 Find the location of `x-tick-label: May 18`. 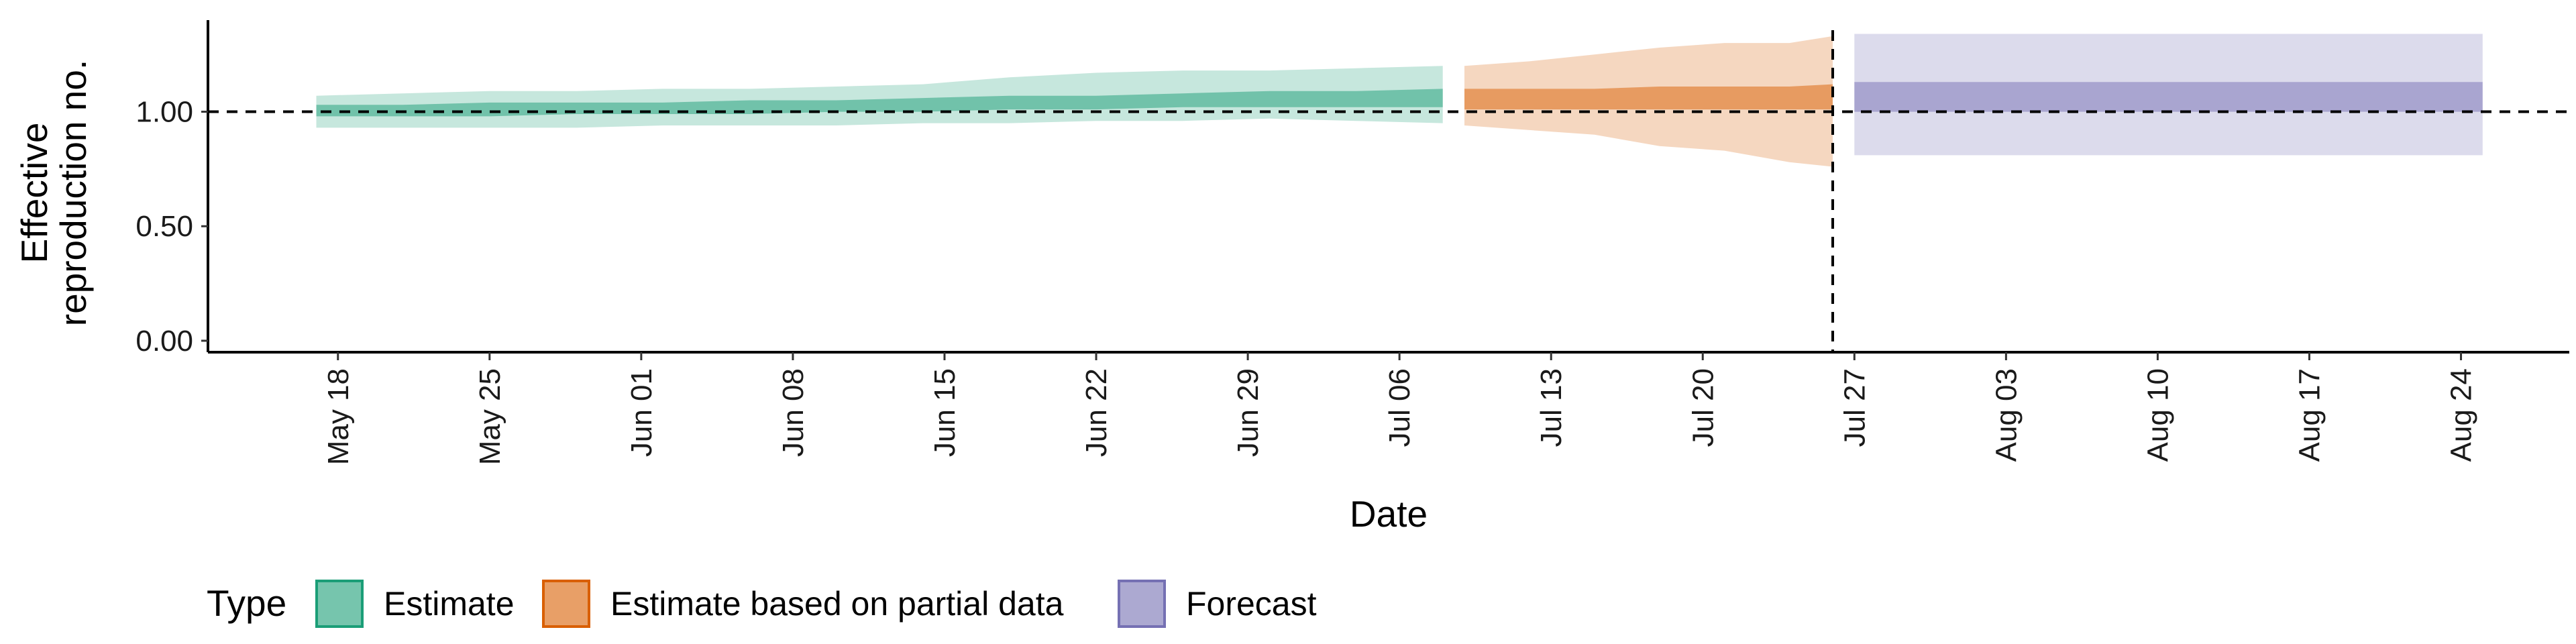

x-tick-label: May 18 is located at coordinates (338, 416).